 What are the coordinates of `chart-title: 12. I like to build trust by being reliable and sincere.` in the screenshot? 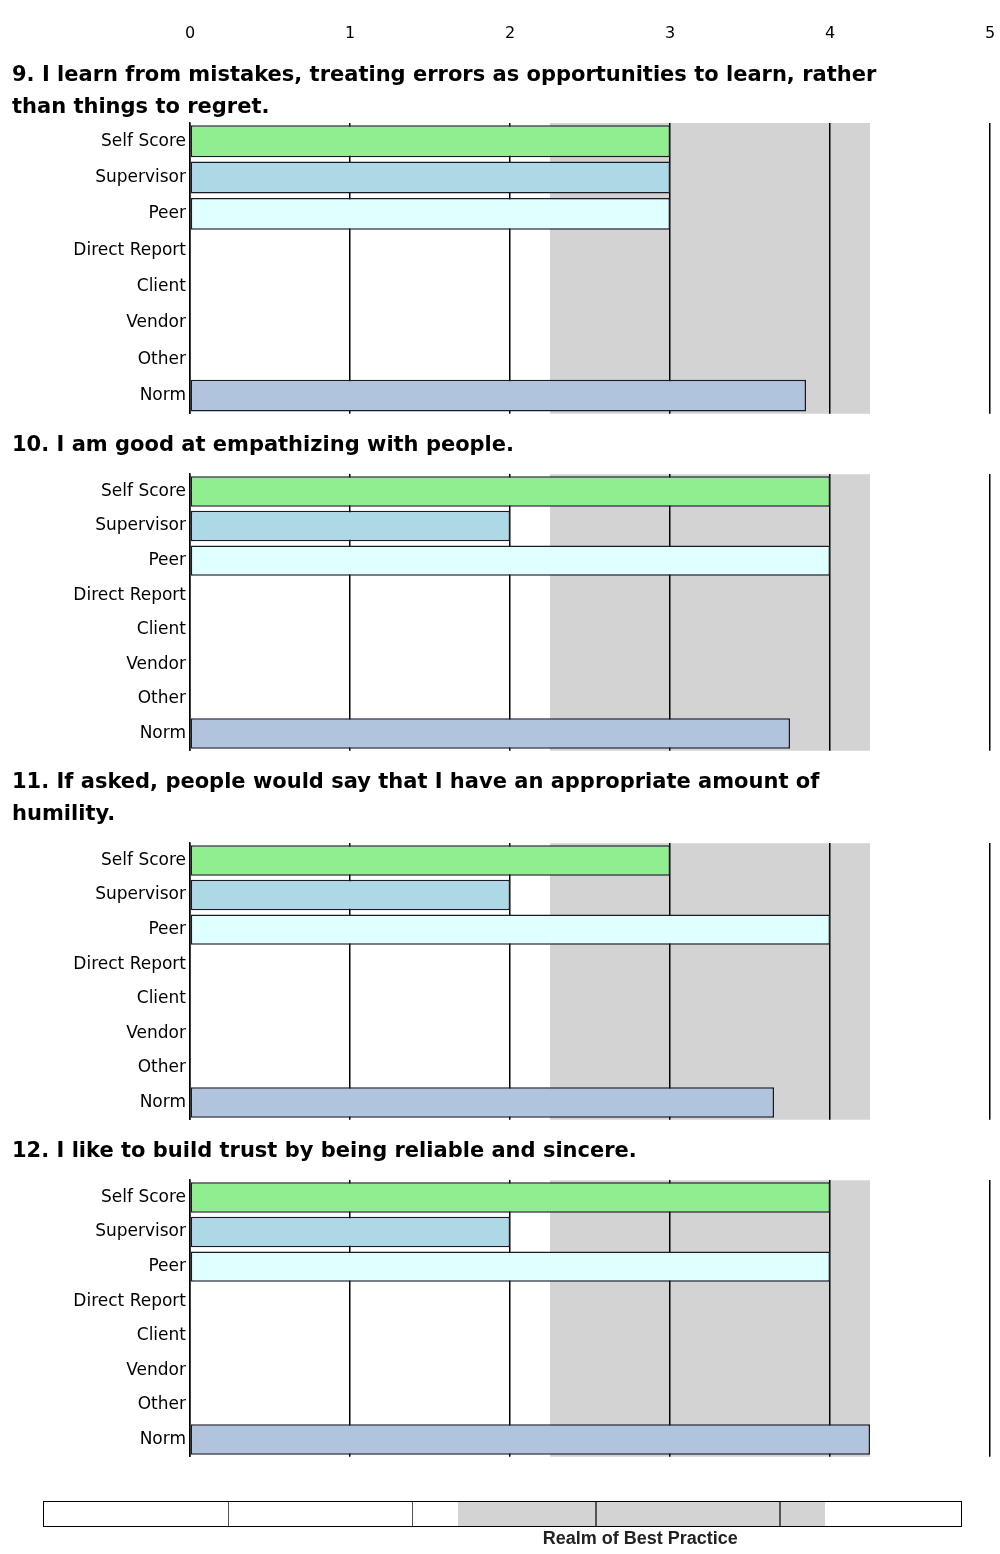 It's located at (324, 1150).